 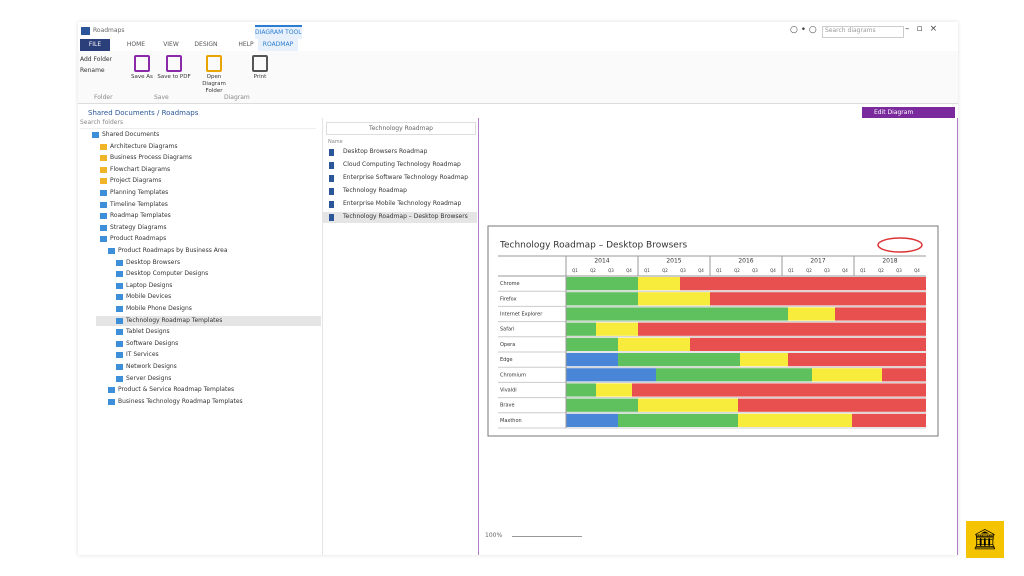 What do you see at coordinates (92, 70) in the screenshot?
I see `ribbon-button: Rename` at bounding box center [92, 70].